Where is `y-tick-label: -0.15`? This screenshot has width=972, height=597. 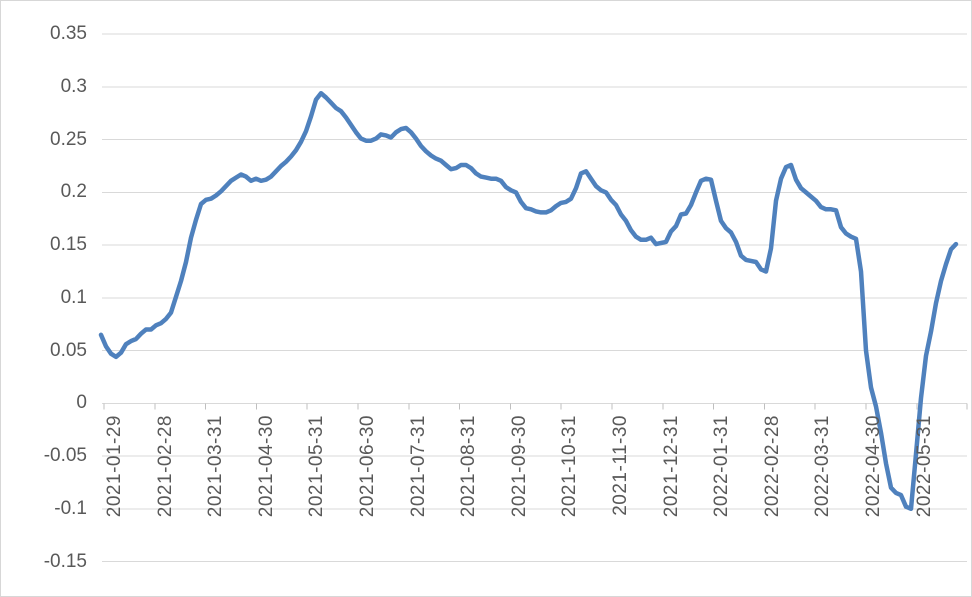
y-tick-label: -0.15 is located at coordinates (65, 561).